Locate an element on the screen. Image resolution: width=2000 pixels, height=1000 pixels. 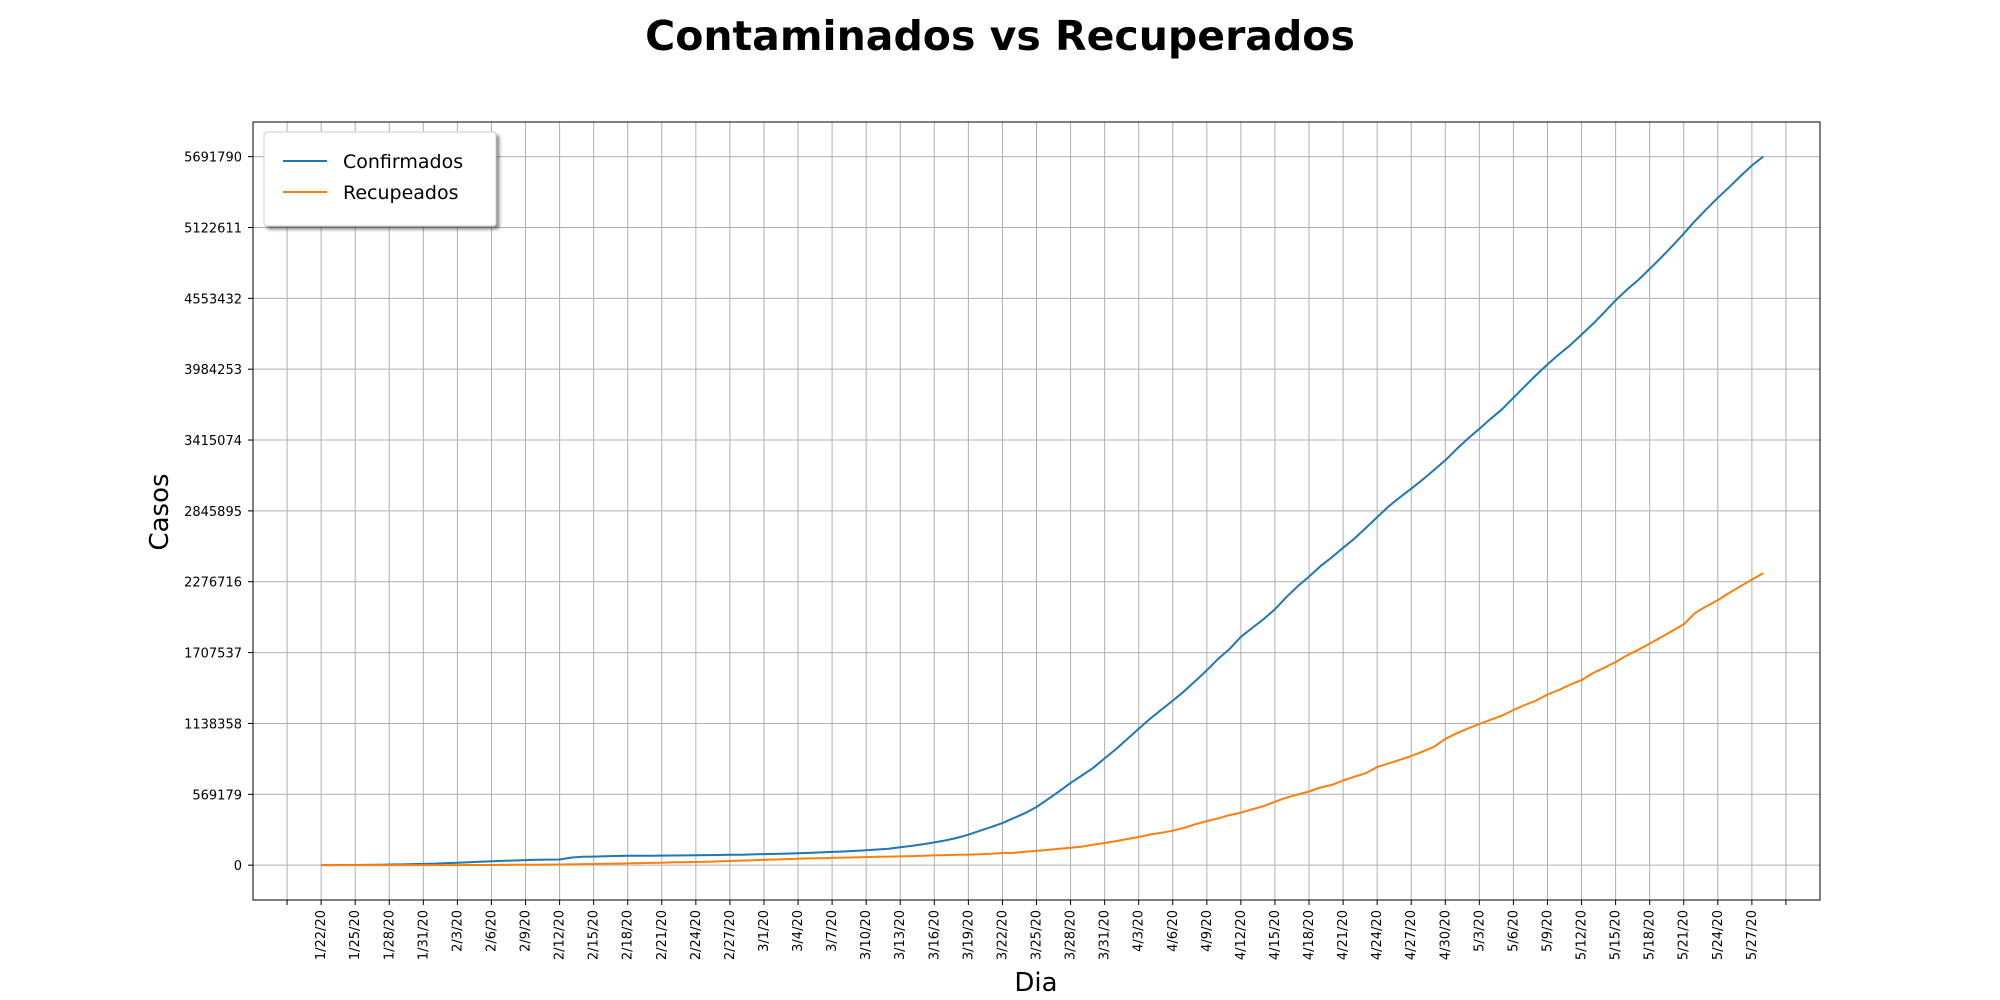
legend-label-recupeados: Recupeados is located at coordinates (401, 193).